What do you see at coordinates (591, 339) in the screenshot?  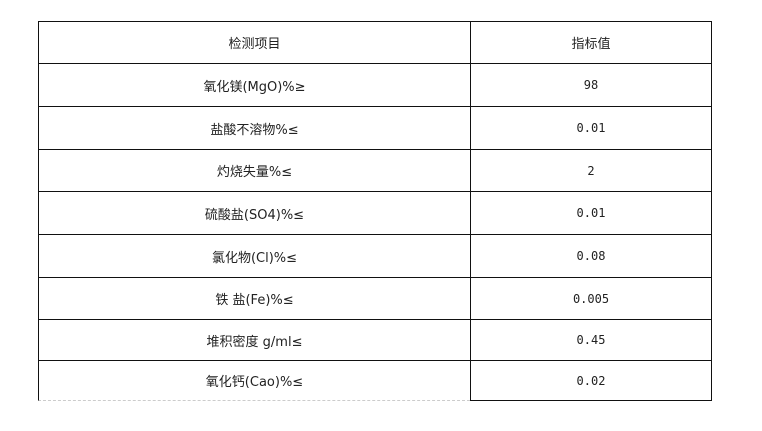 I see `value-cell: 0.45` at bounding box center [591, 339].